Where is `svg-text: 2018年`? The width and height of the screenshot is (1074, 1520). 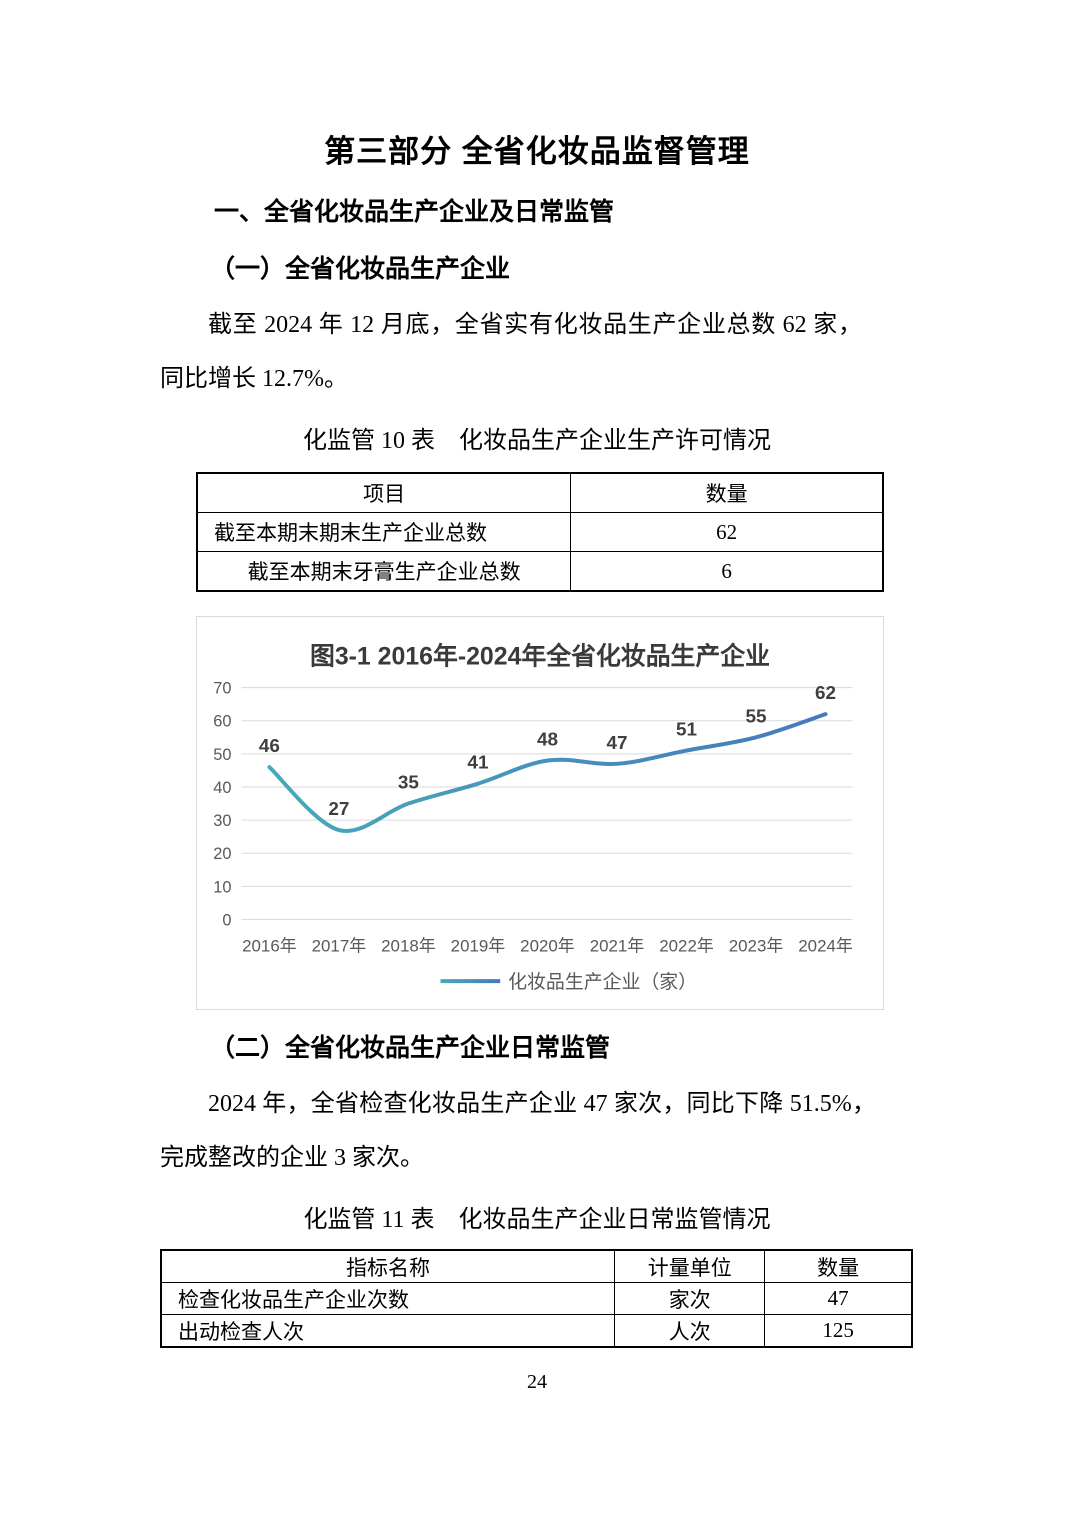
svg-text: 2018年 is located at coordinates (408, 945).